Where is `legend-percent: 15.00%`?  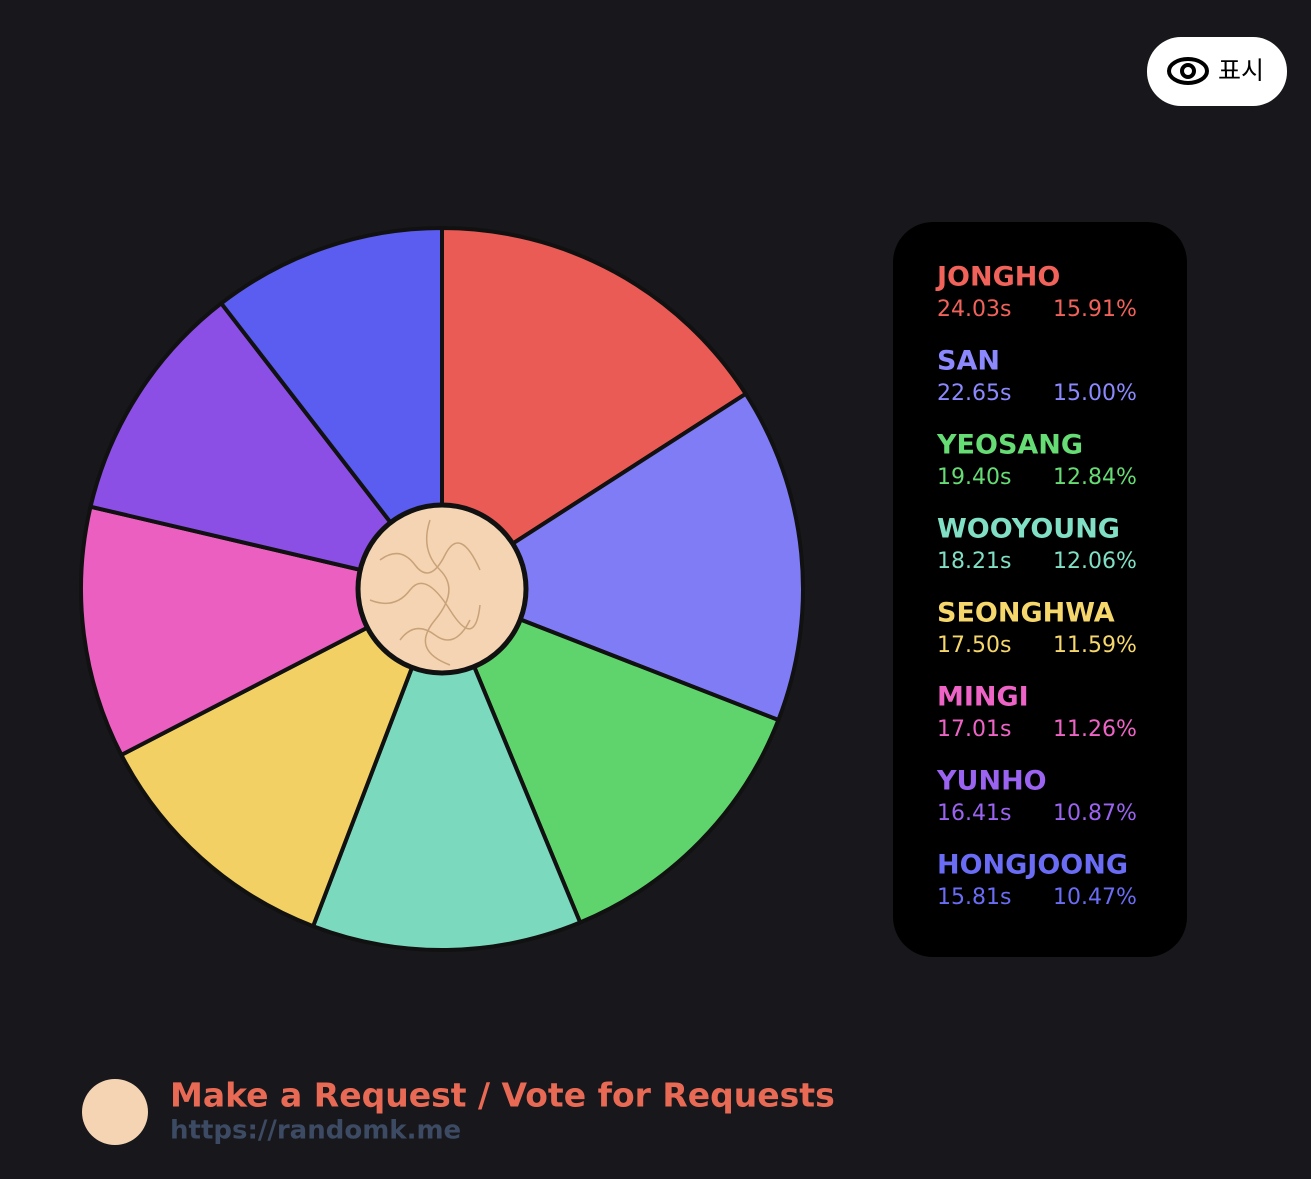
legend-percent: 15.00% is located at coordinates (1095, 393).